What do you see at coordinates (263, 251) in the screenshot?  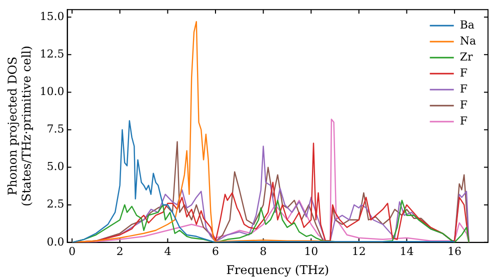 I see `x-tick-label: 8` at bounding box center [263, 251].